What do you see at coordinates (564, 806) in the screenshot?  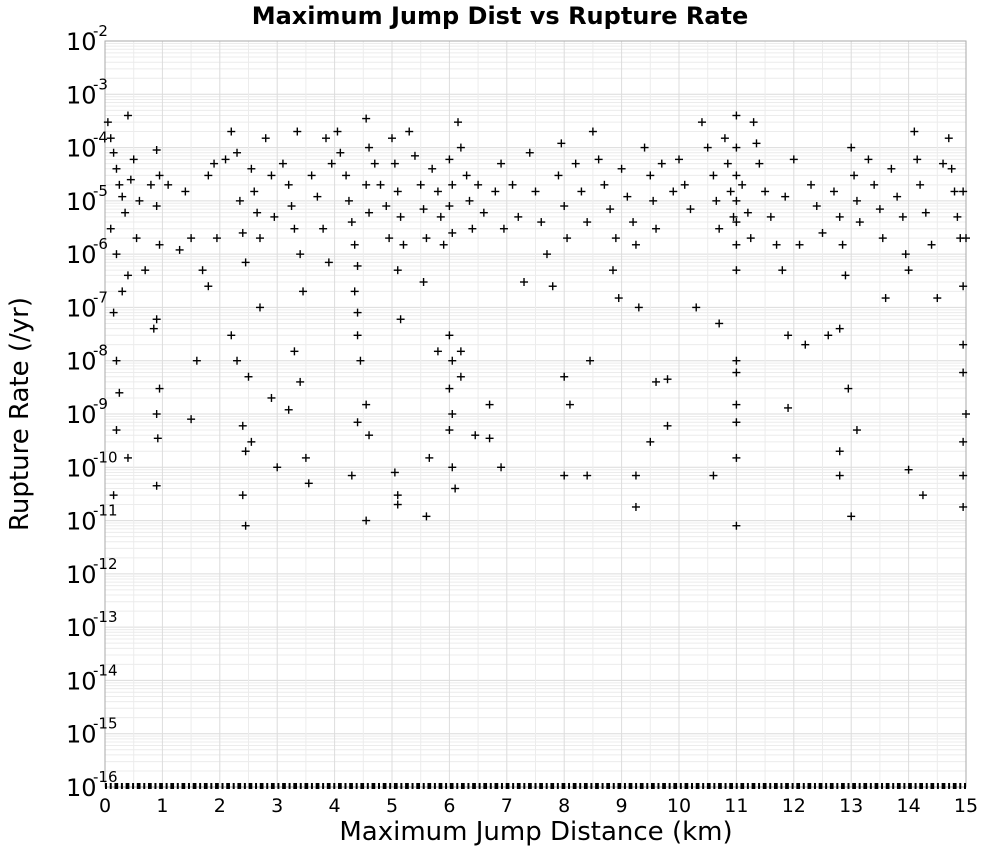 I see `x-tick-label: 8` at bounding box center [564, 806].